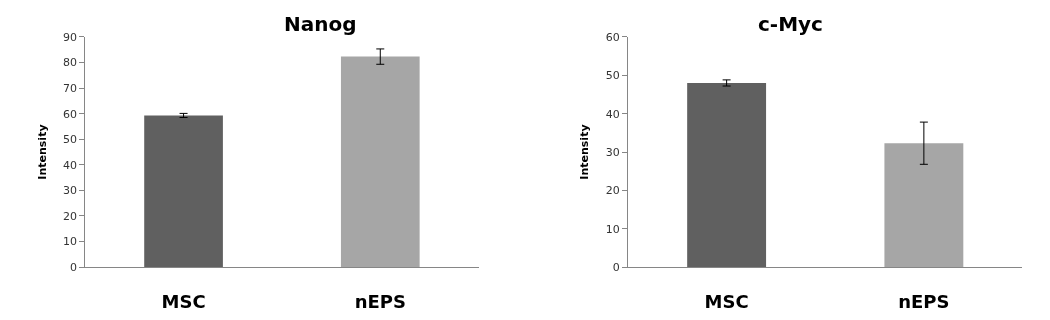  What do you see at coordinates (320, 24) in the screenshot?
I see `chart-title: Nanog` at bounding box center [320, 24].